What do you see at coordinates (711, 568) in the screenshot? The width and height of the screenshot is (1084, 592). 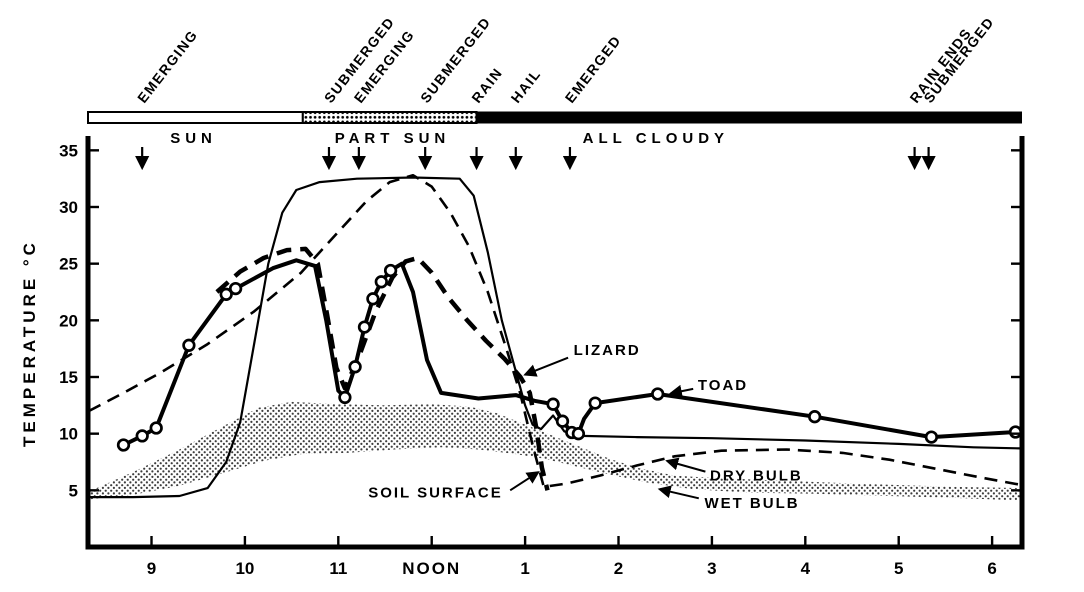 I see `x-tick-label: 3` at bounding box center [711, 568].